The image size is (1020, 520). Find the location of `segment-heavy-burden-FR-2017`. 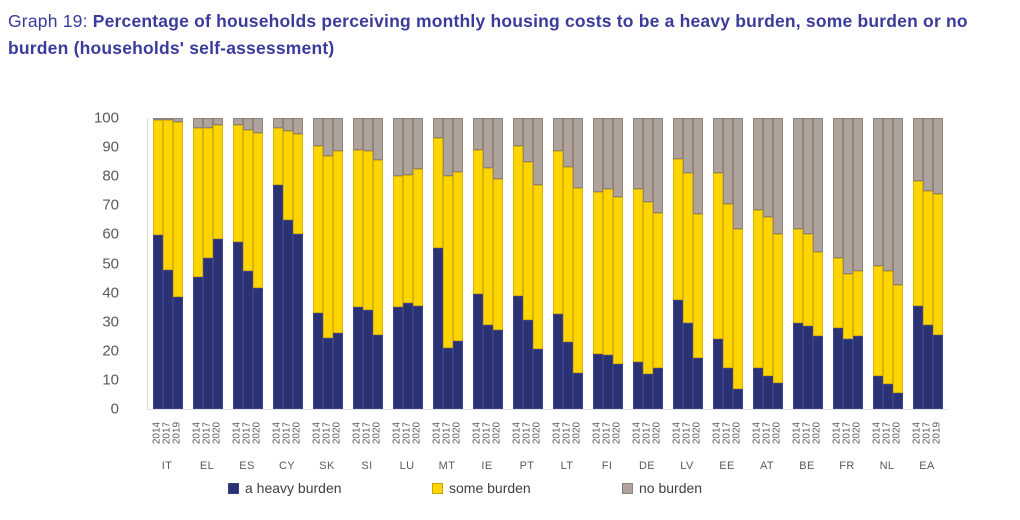

segment-heavy-burden-FR-2017 is located at coordinates (848, 374).